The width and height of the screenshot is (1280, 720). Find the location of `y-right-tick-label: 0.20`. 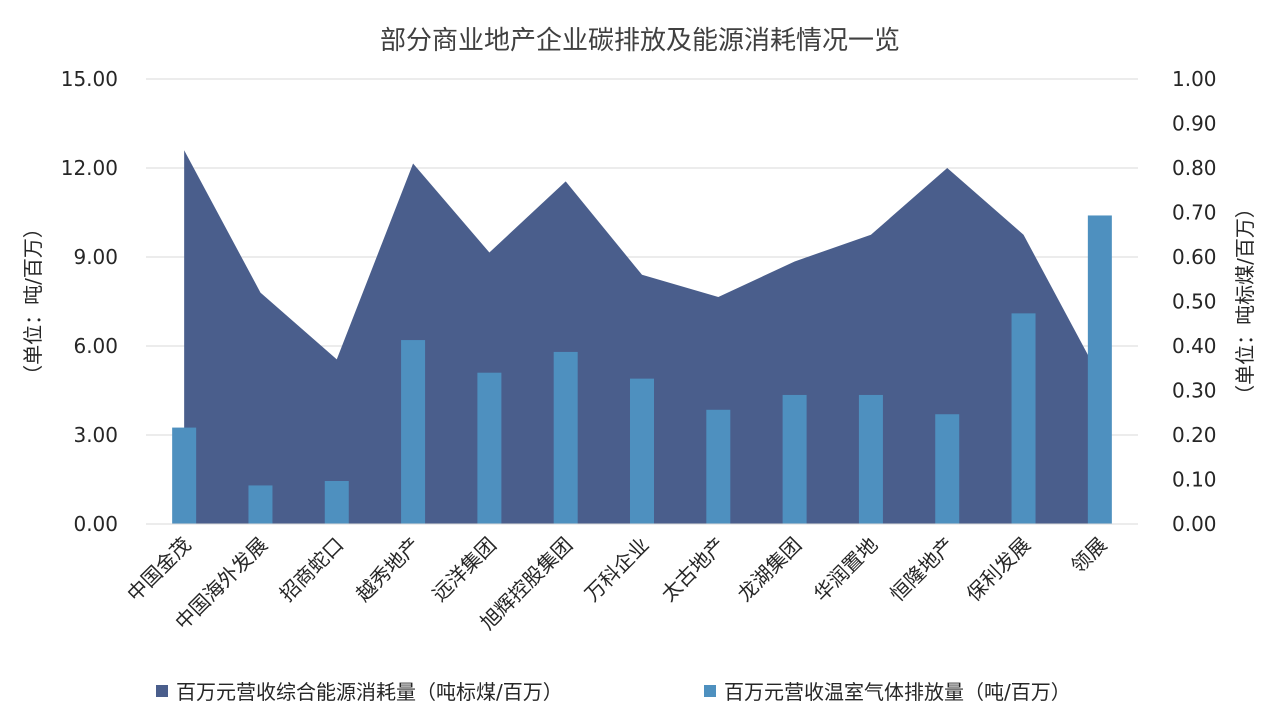

y-right-tick-label: 0.20 is located at coordinates (1194, 435).